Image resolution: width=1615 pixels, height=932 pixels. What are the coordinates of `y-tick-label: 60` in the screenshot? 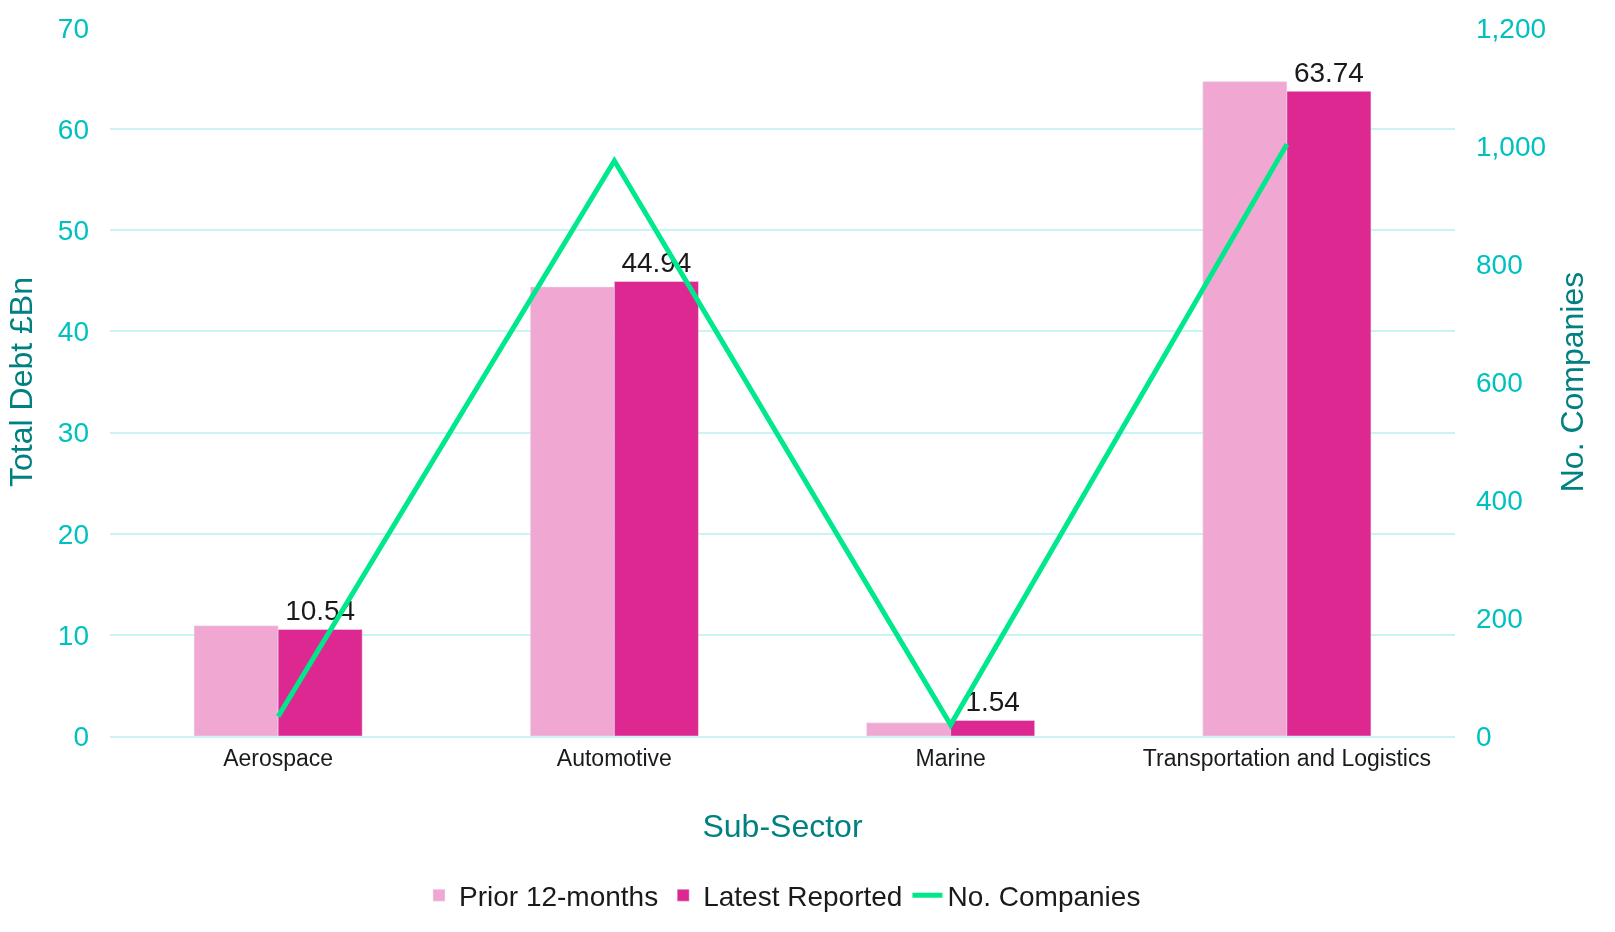 It's located at (73, 129).